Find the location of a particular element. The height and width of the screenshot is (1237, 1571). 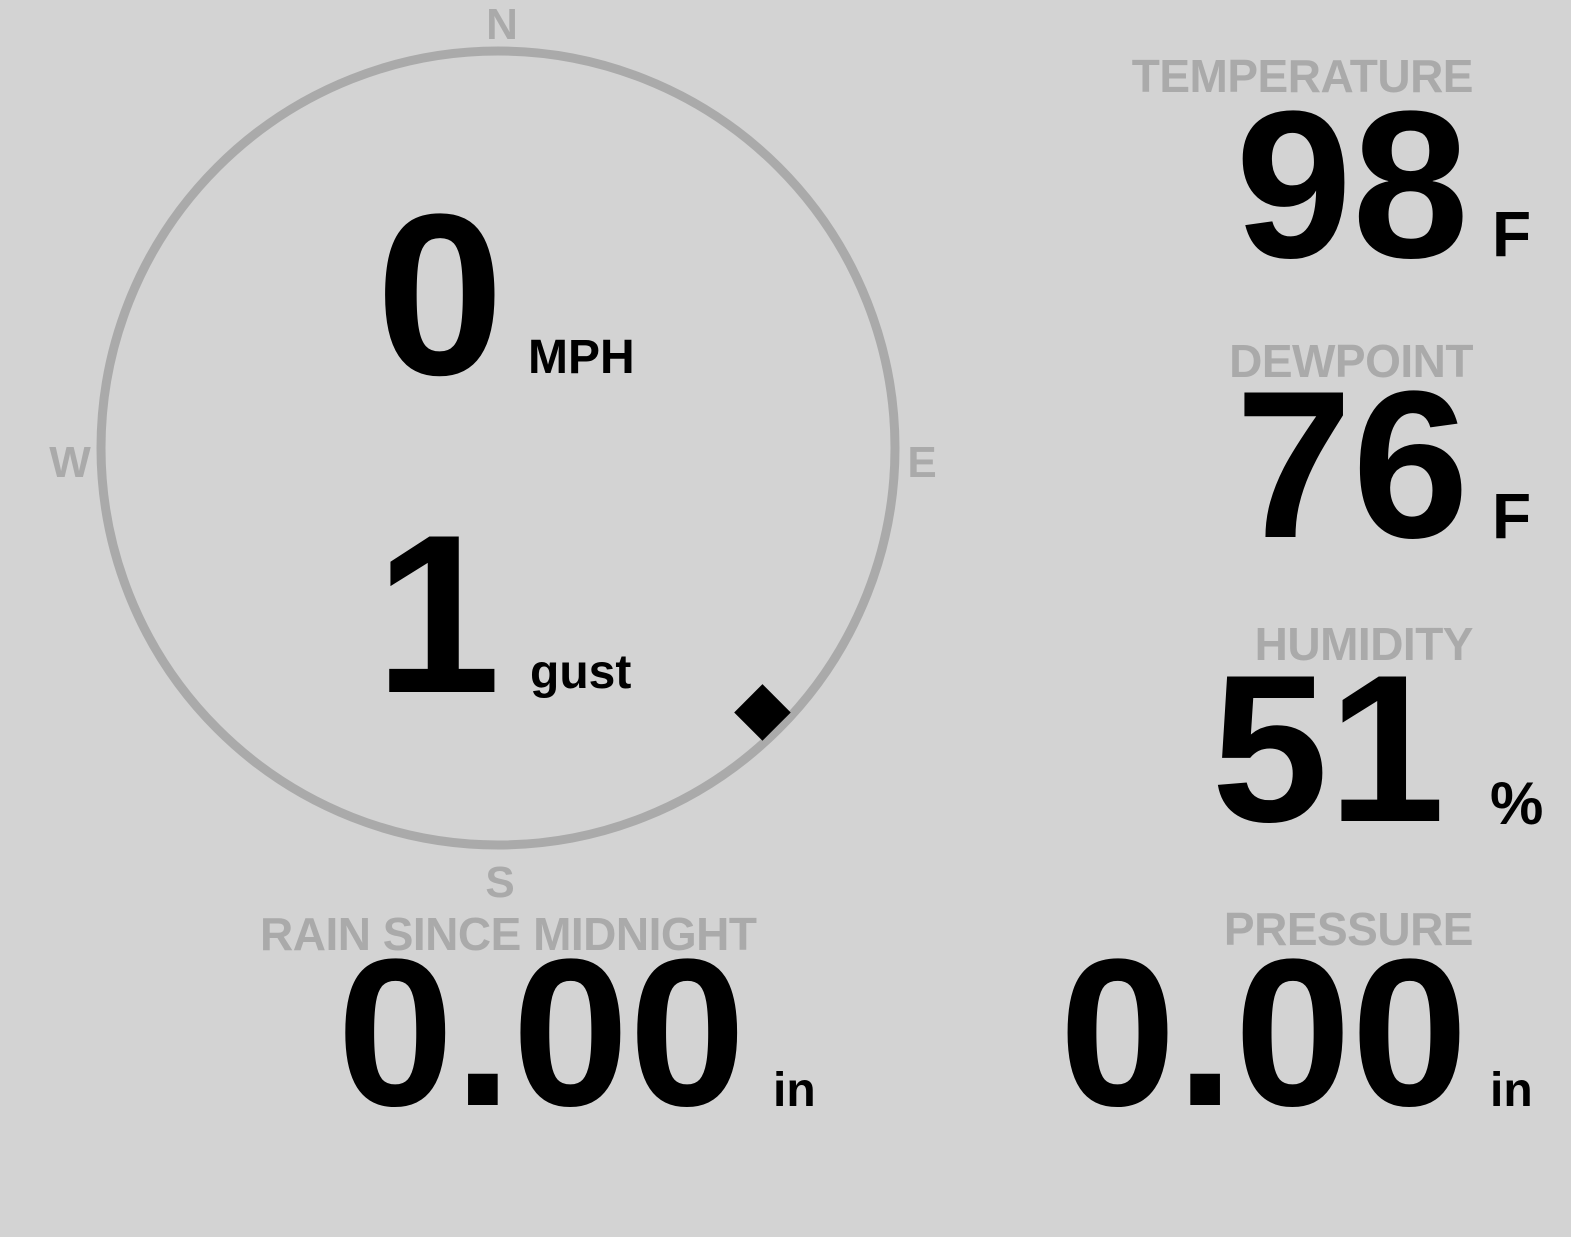

wind-speed-unit: MPH is located at coordinates (581, 357).